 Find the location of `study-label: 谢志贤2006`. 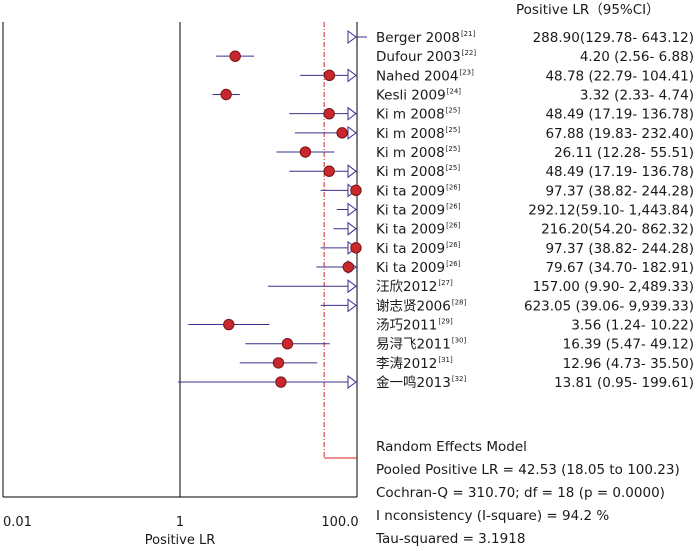

study-label: 谢志贤2006 is located at coordinates (413, 306).